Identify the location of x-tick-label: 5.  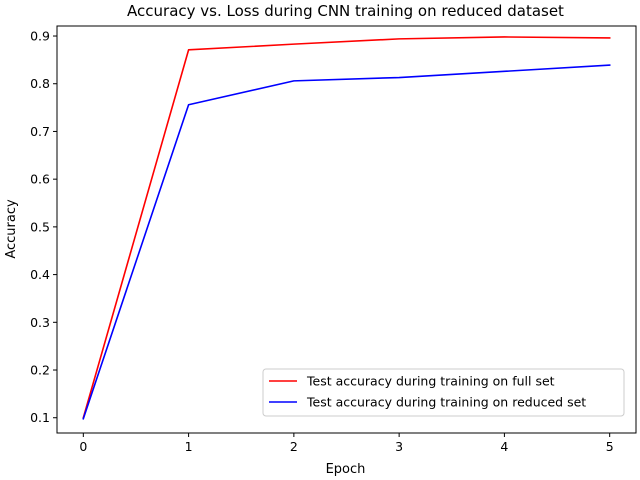
(610, 446).